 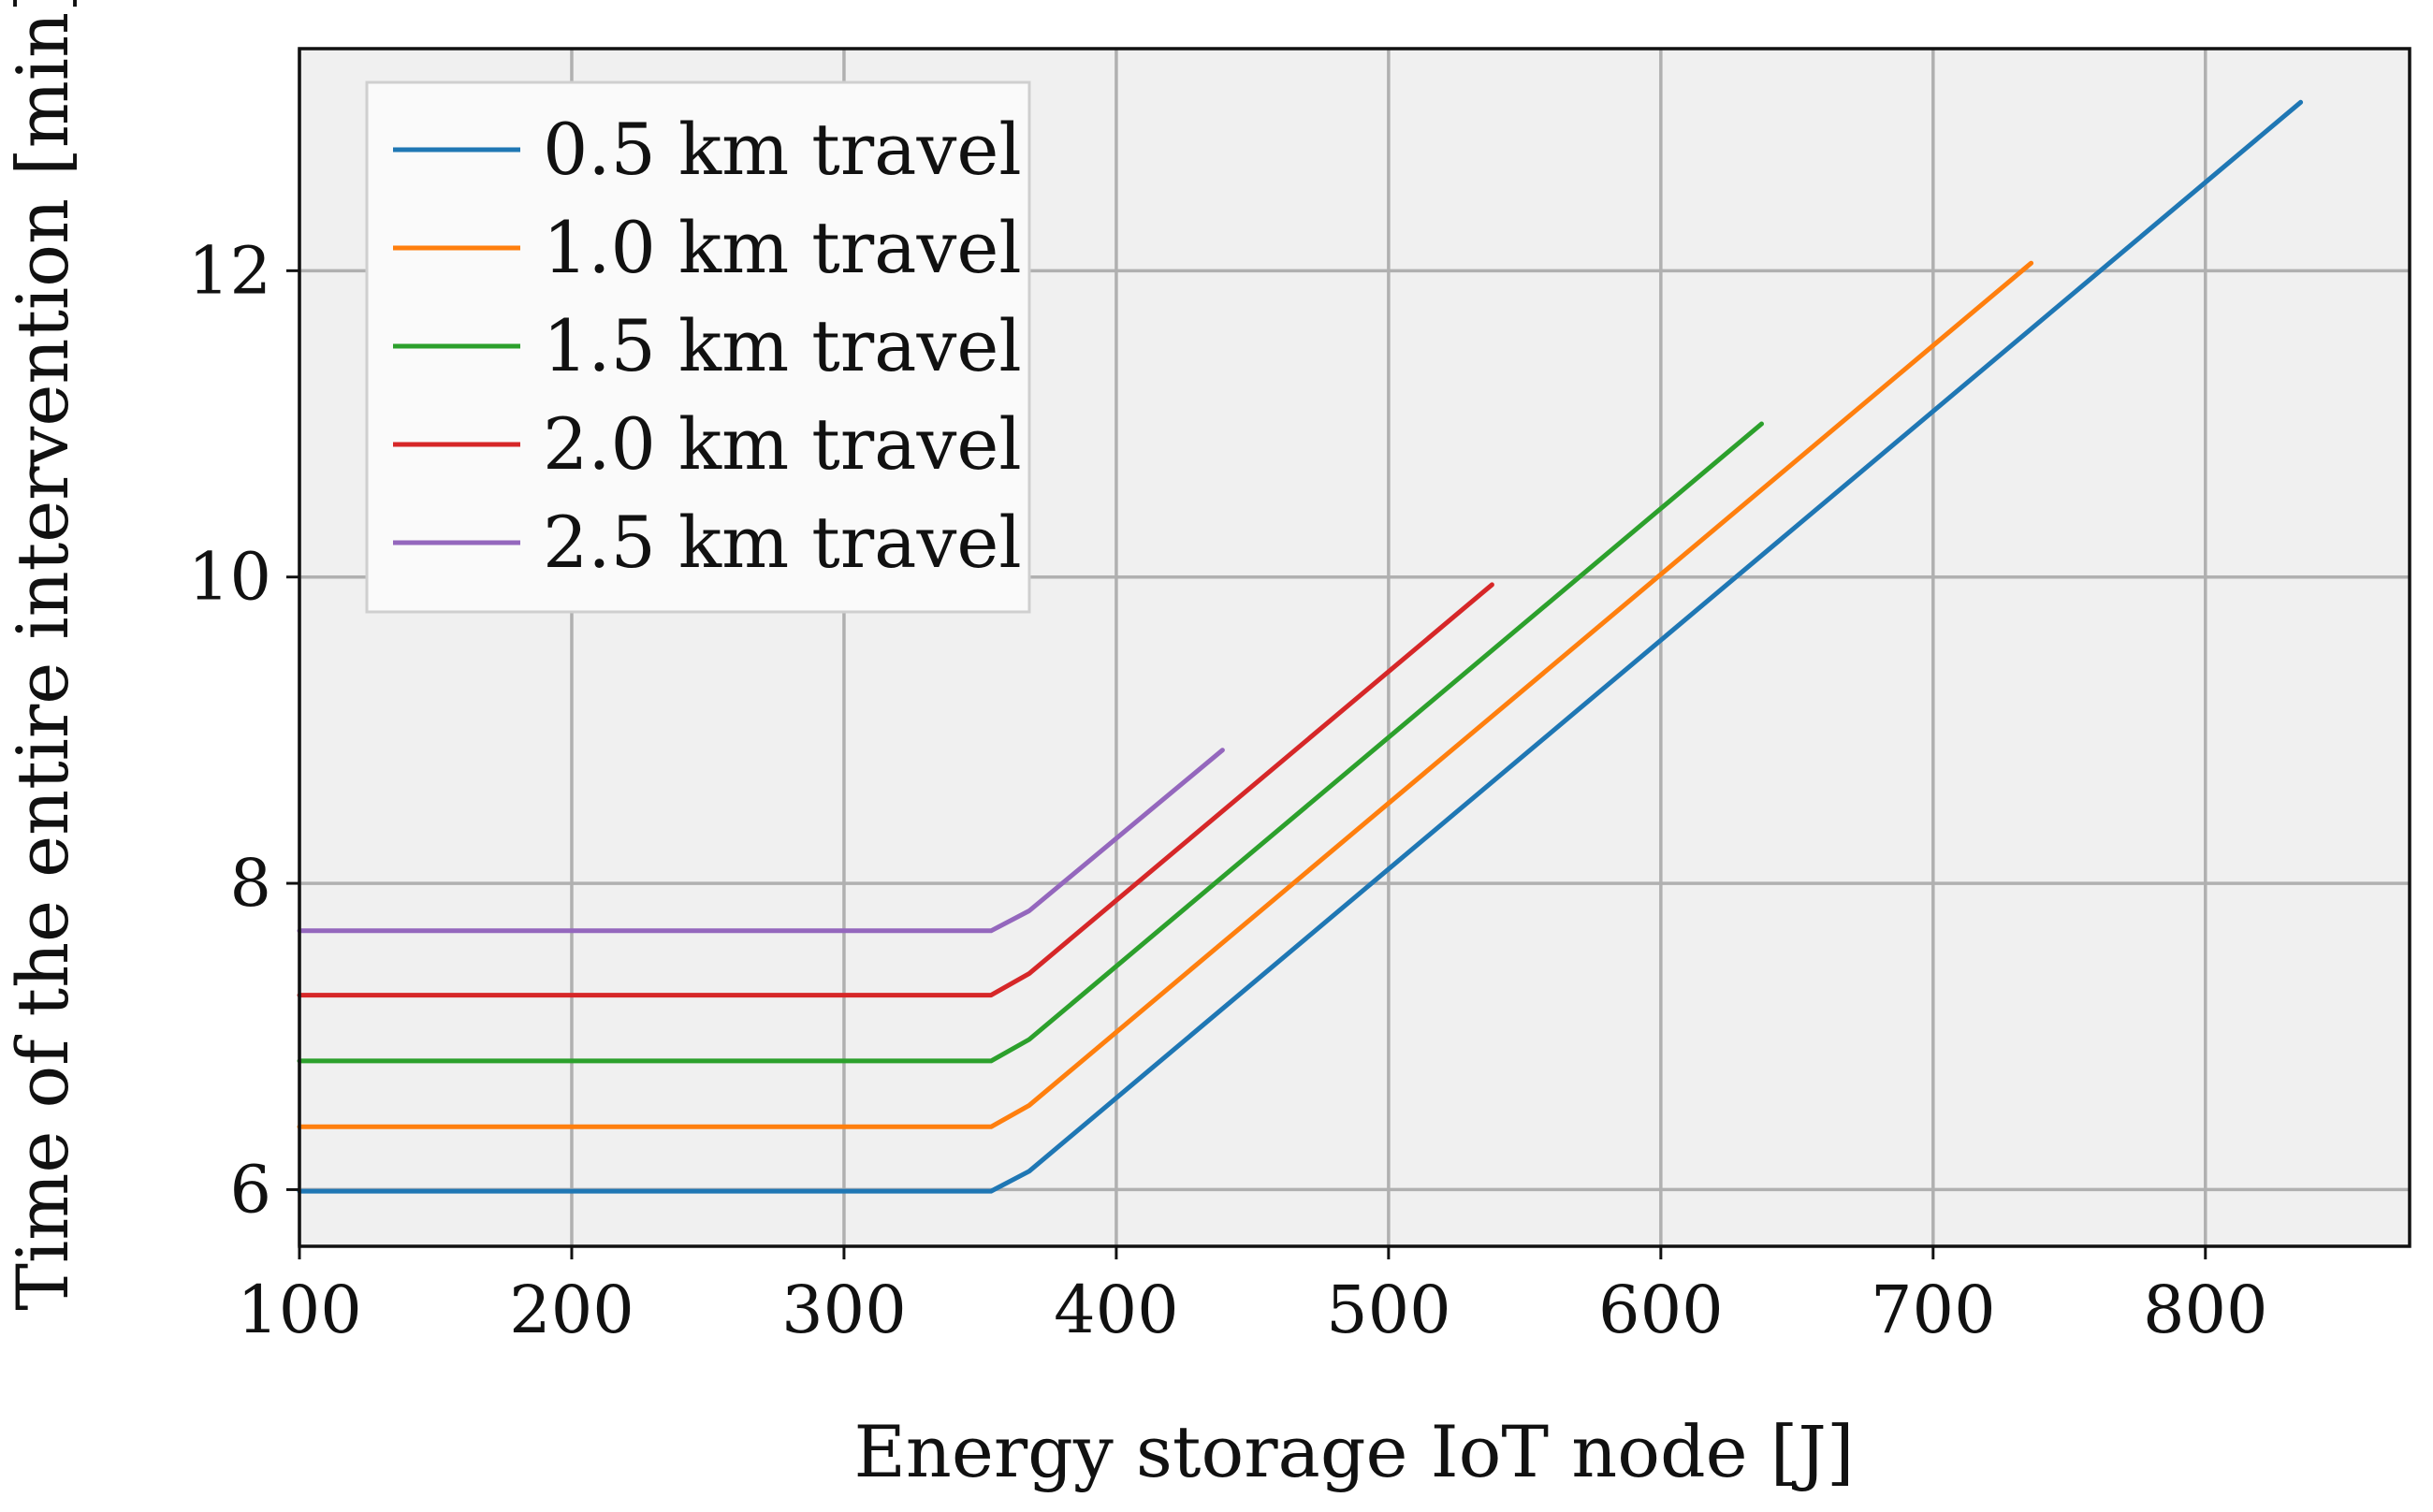 I want to click on x-tick-label: 200, so click(x=571, y=1310).